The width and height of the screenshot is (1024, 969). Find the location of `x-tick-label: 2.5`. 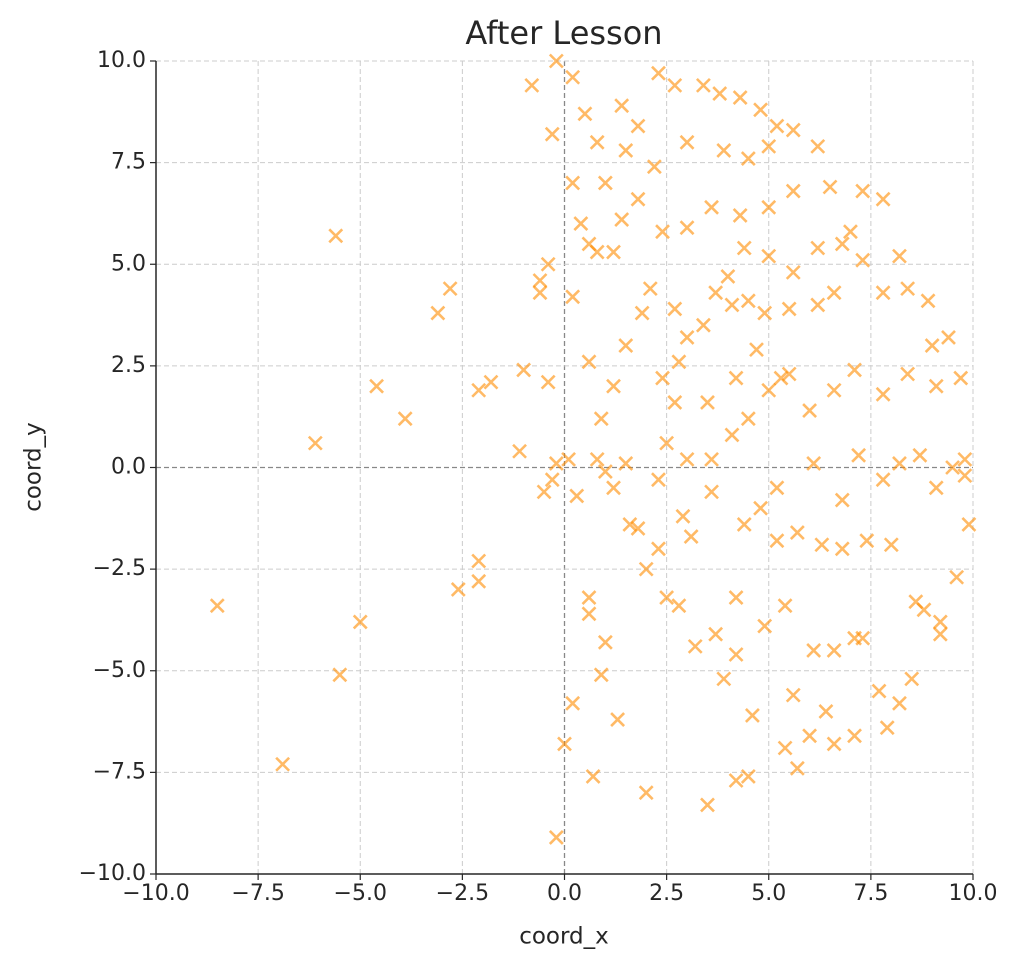

x-tick-label: 2.5 is located at coordinates (666, 893).